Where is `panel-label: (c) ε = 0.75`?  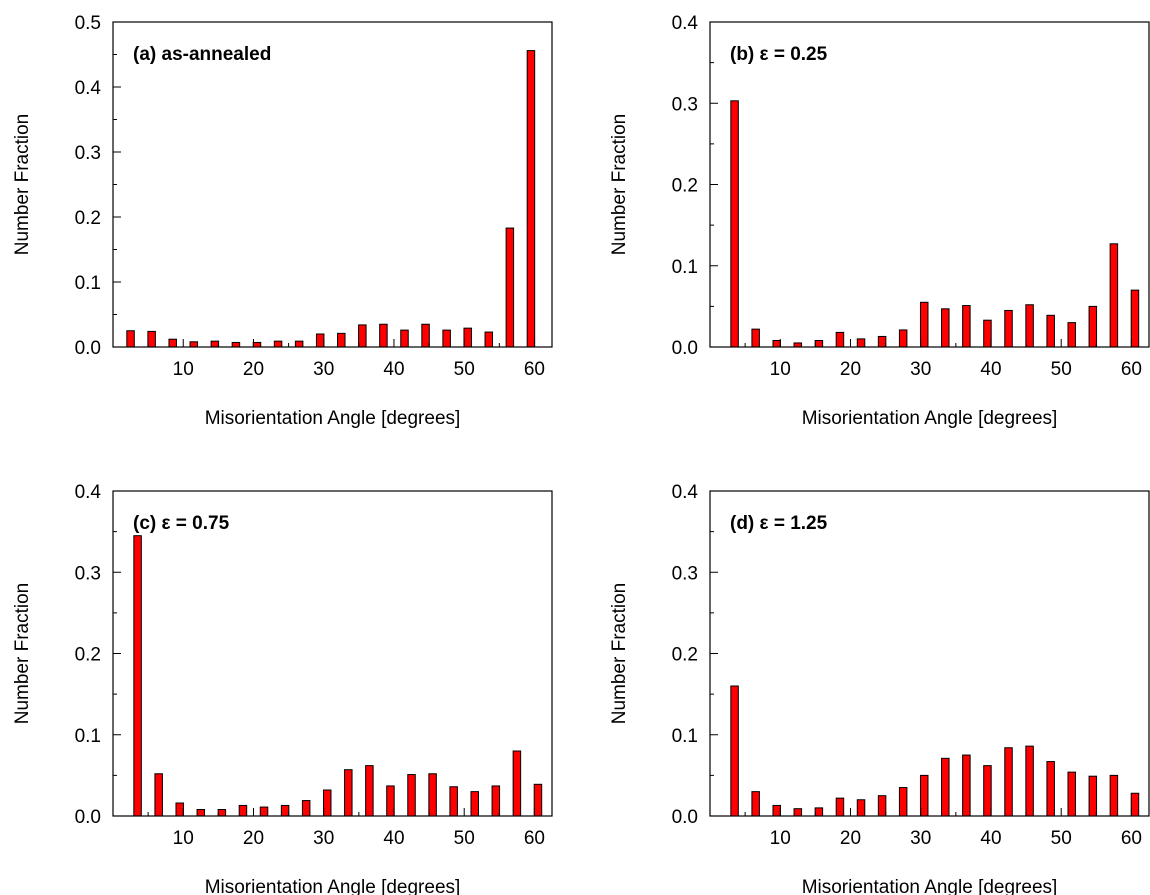 panel-label: (c) ε = 0.75 is located at coordinates (181, 523).